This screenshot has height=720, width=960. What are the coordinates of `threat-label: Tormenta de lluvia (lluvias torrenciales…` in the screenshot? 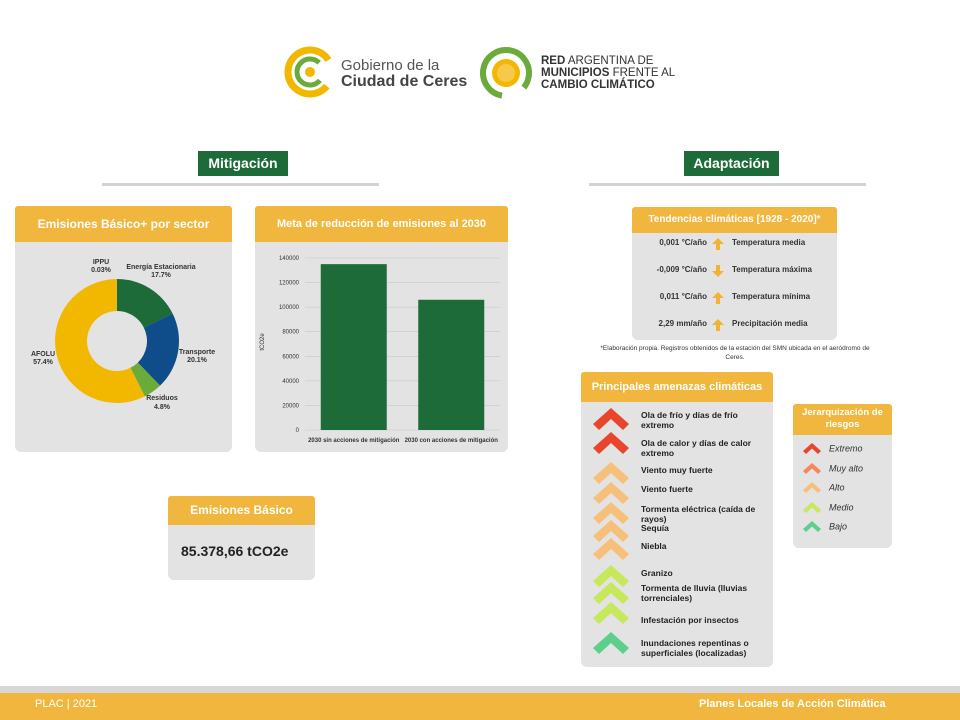 It's located at (694, 593).